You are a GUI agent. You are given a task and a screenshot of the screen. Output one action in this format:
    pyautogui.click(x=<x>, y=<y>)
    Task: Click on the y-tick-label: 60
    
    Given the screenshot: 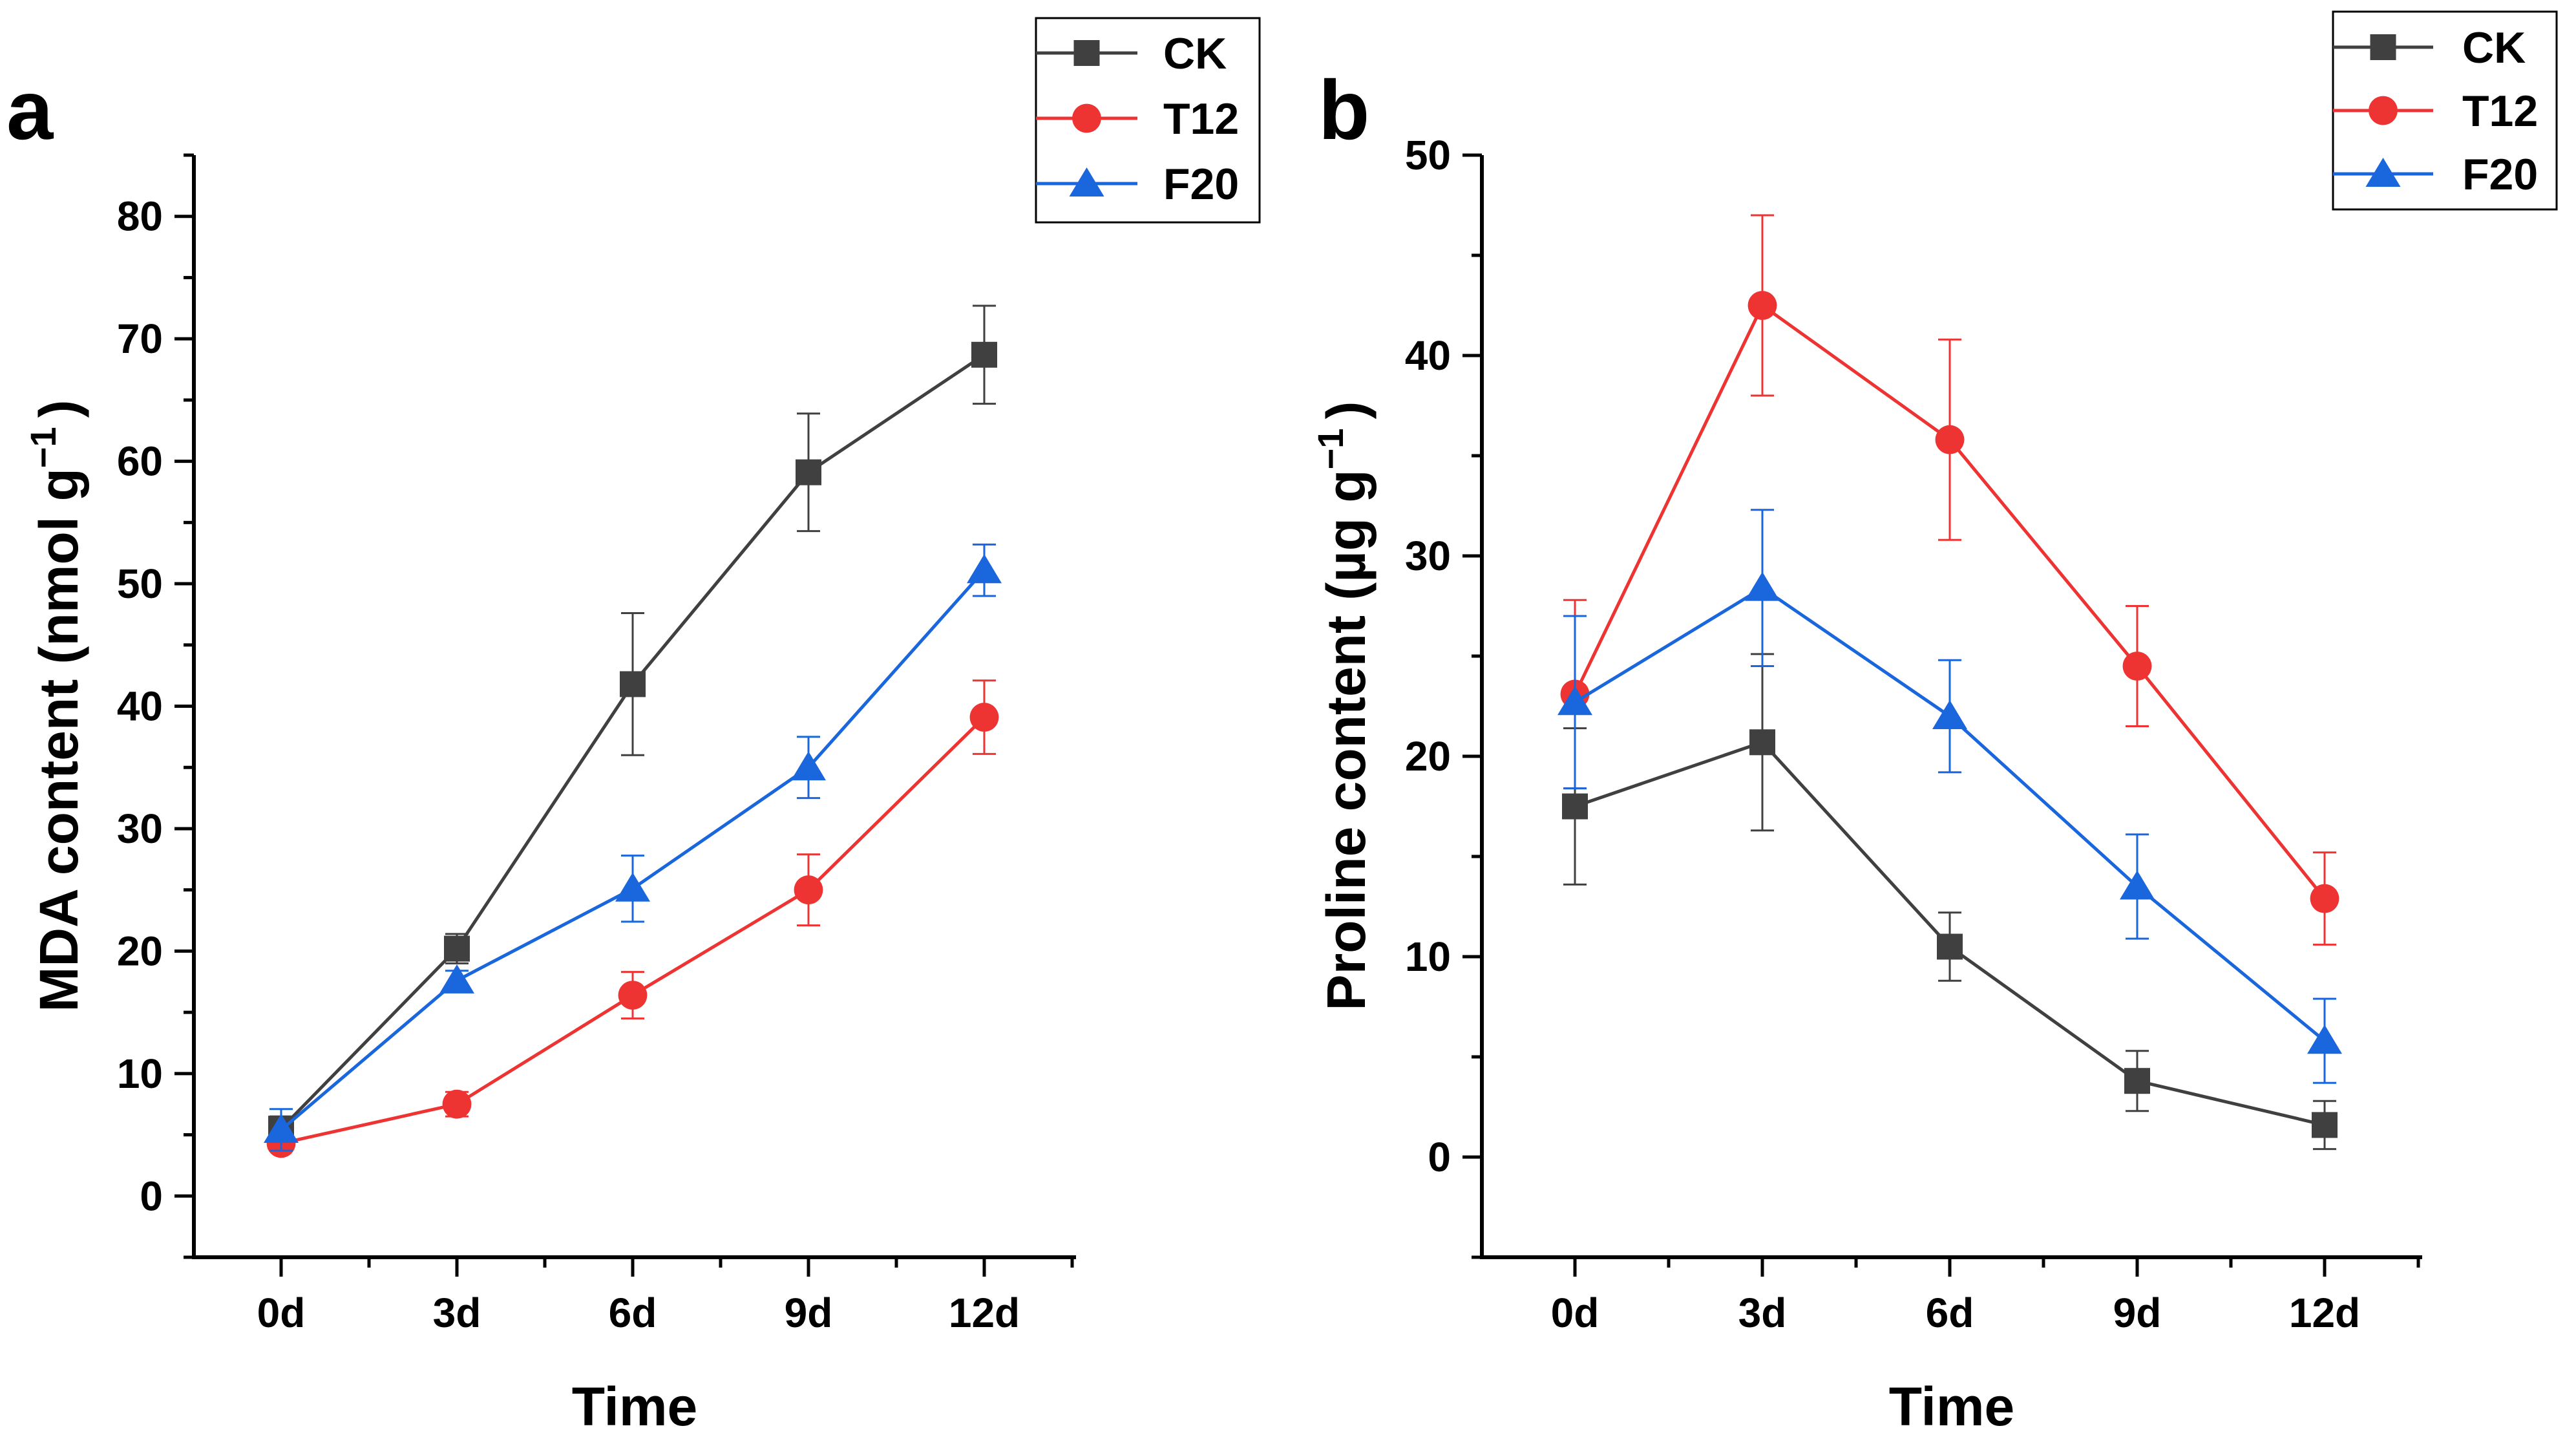 What is the action you would take?
    pyautogui.click(x=140, y=462)
    